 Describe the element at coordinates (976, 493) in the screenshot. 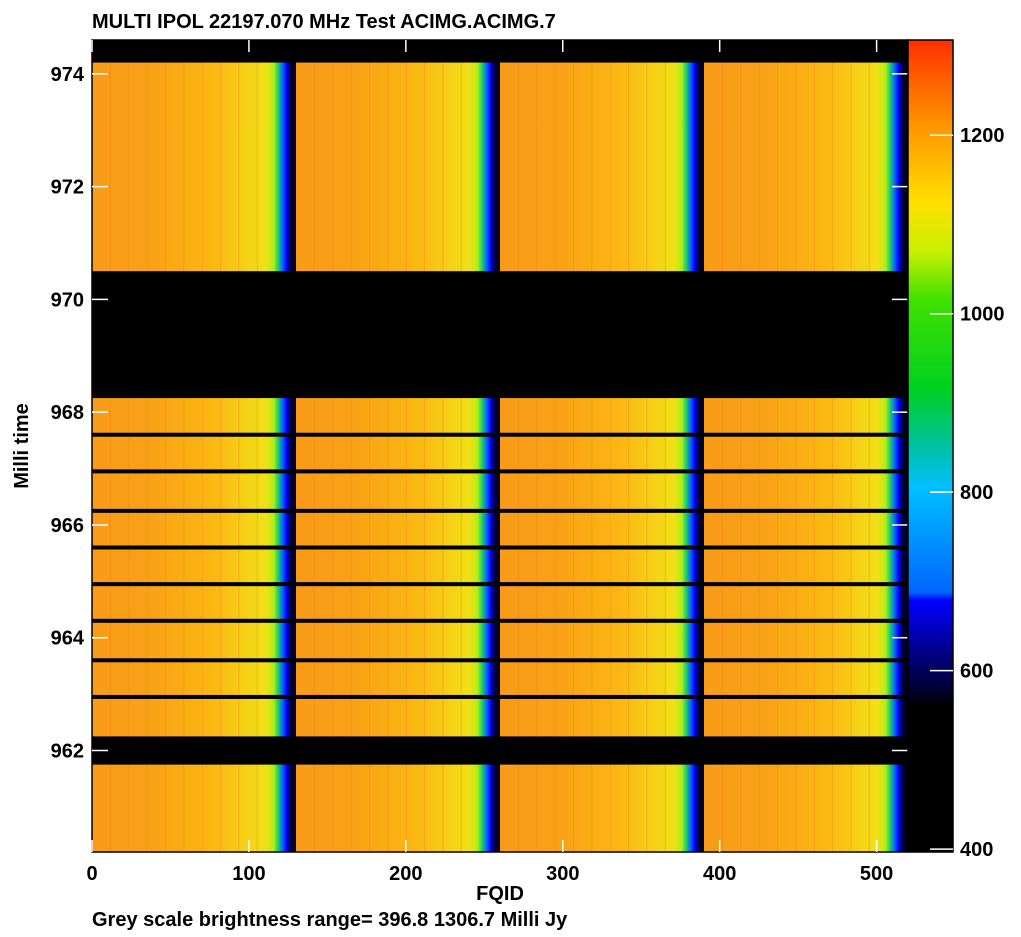

I see `colorbar-tick-label: 800` at that location.